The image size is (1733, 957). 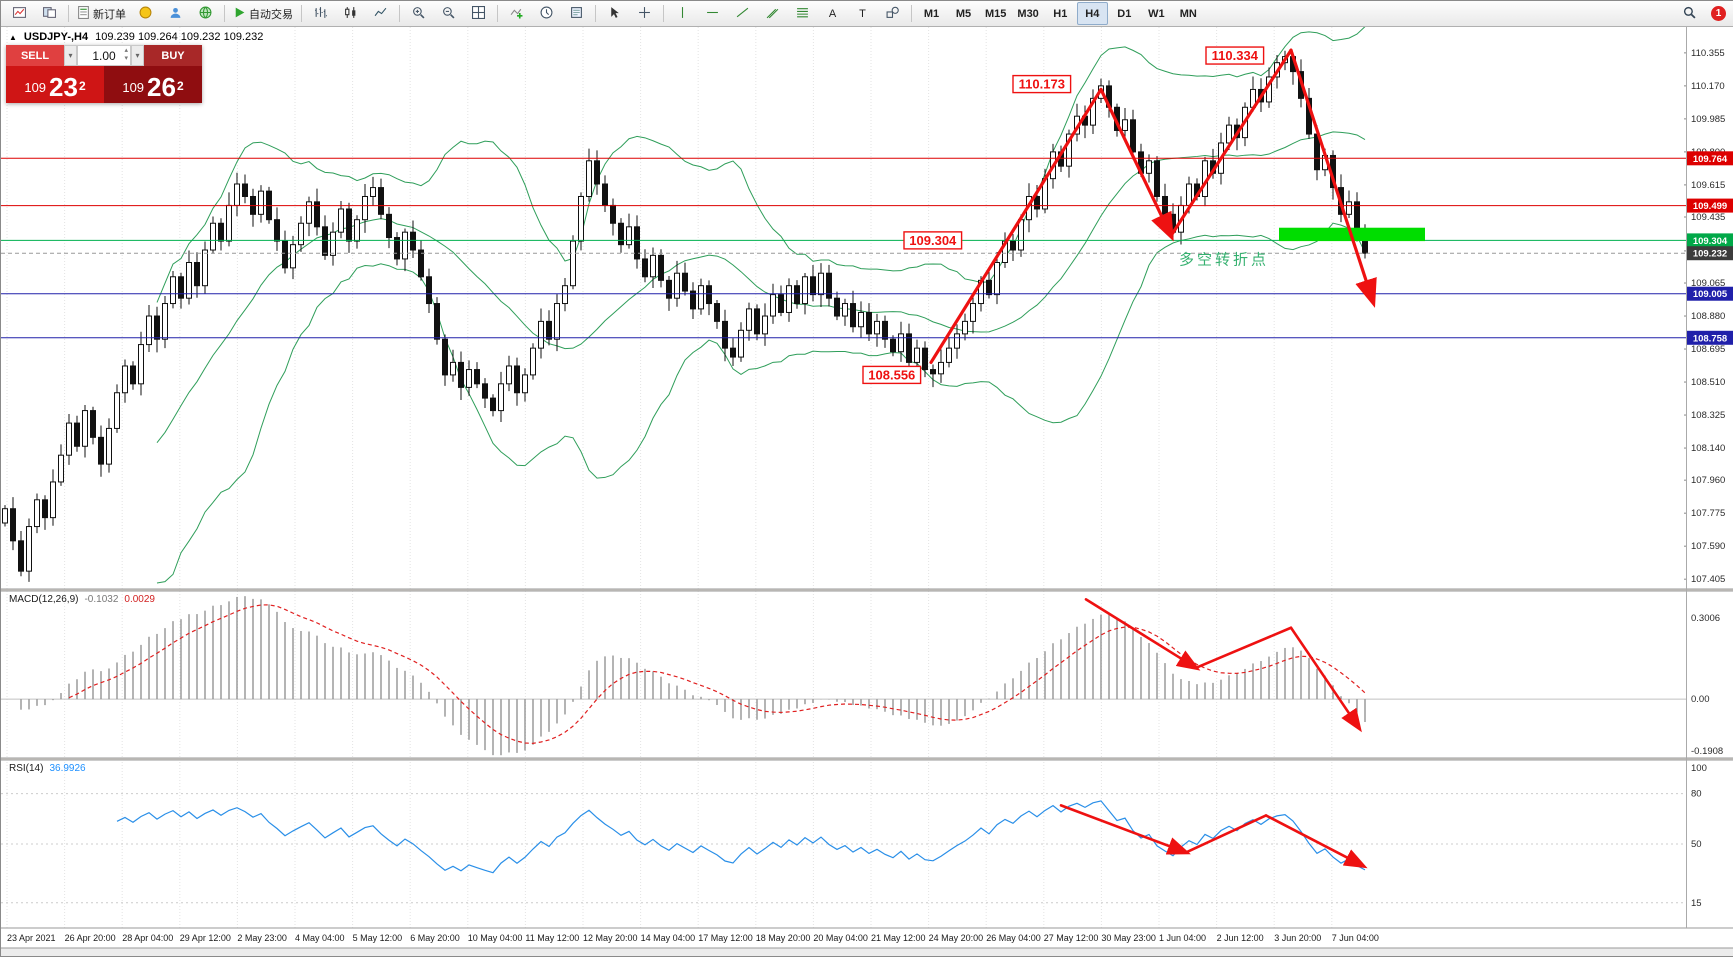 What do you see at coordinates (90, 938) in the screenshot?
I see `svg-text: 26 Apr 20:00` at bounding box center [90, 938].